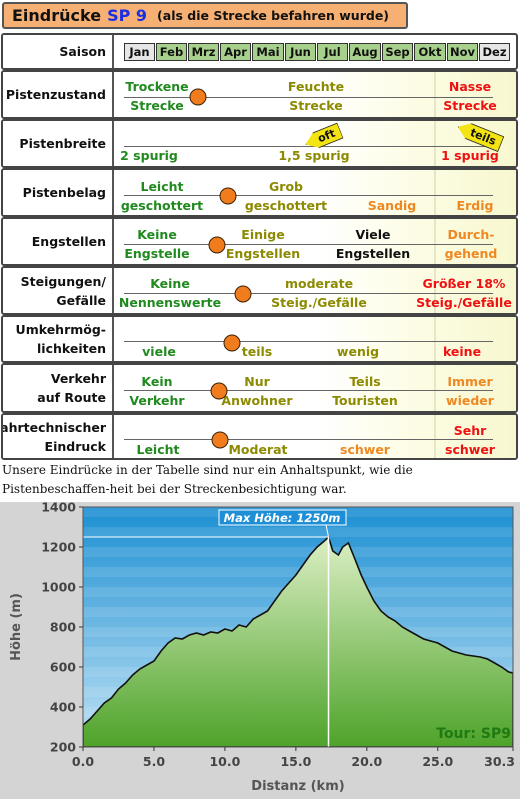  I want to click on month-mrz: Mrz, so click(203, 52).